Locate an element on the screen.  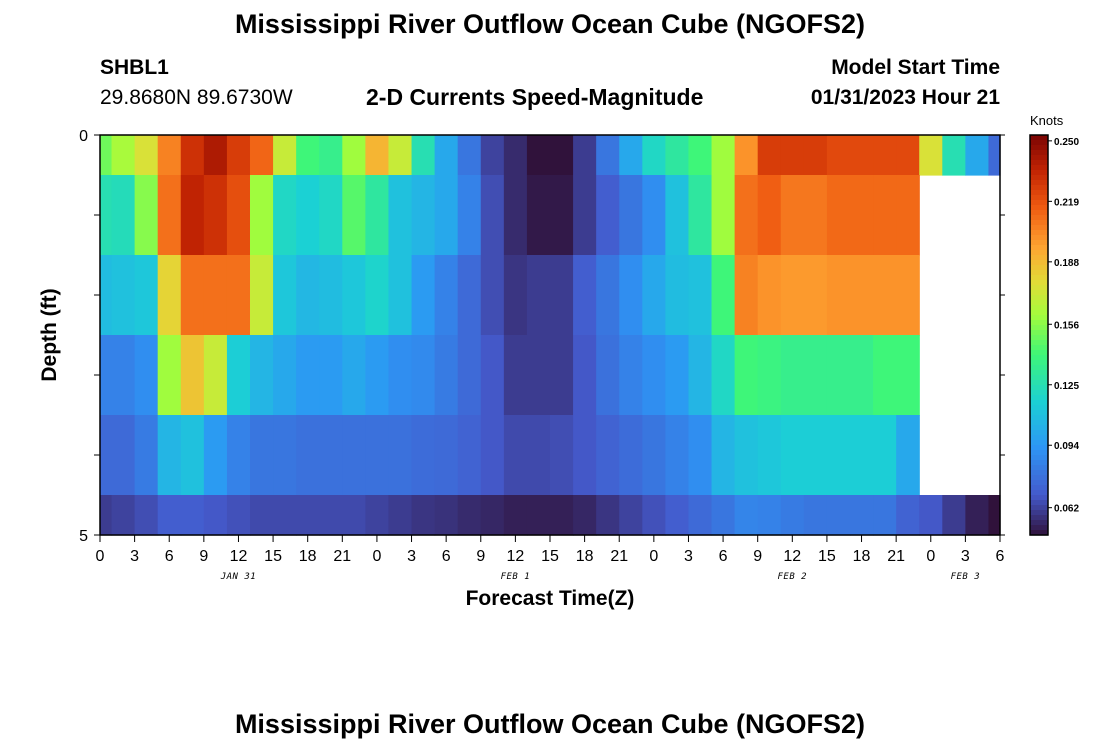
colorbar-title: Knots is located at coordinates (1047, 120).